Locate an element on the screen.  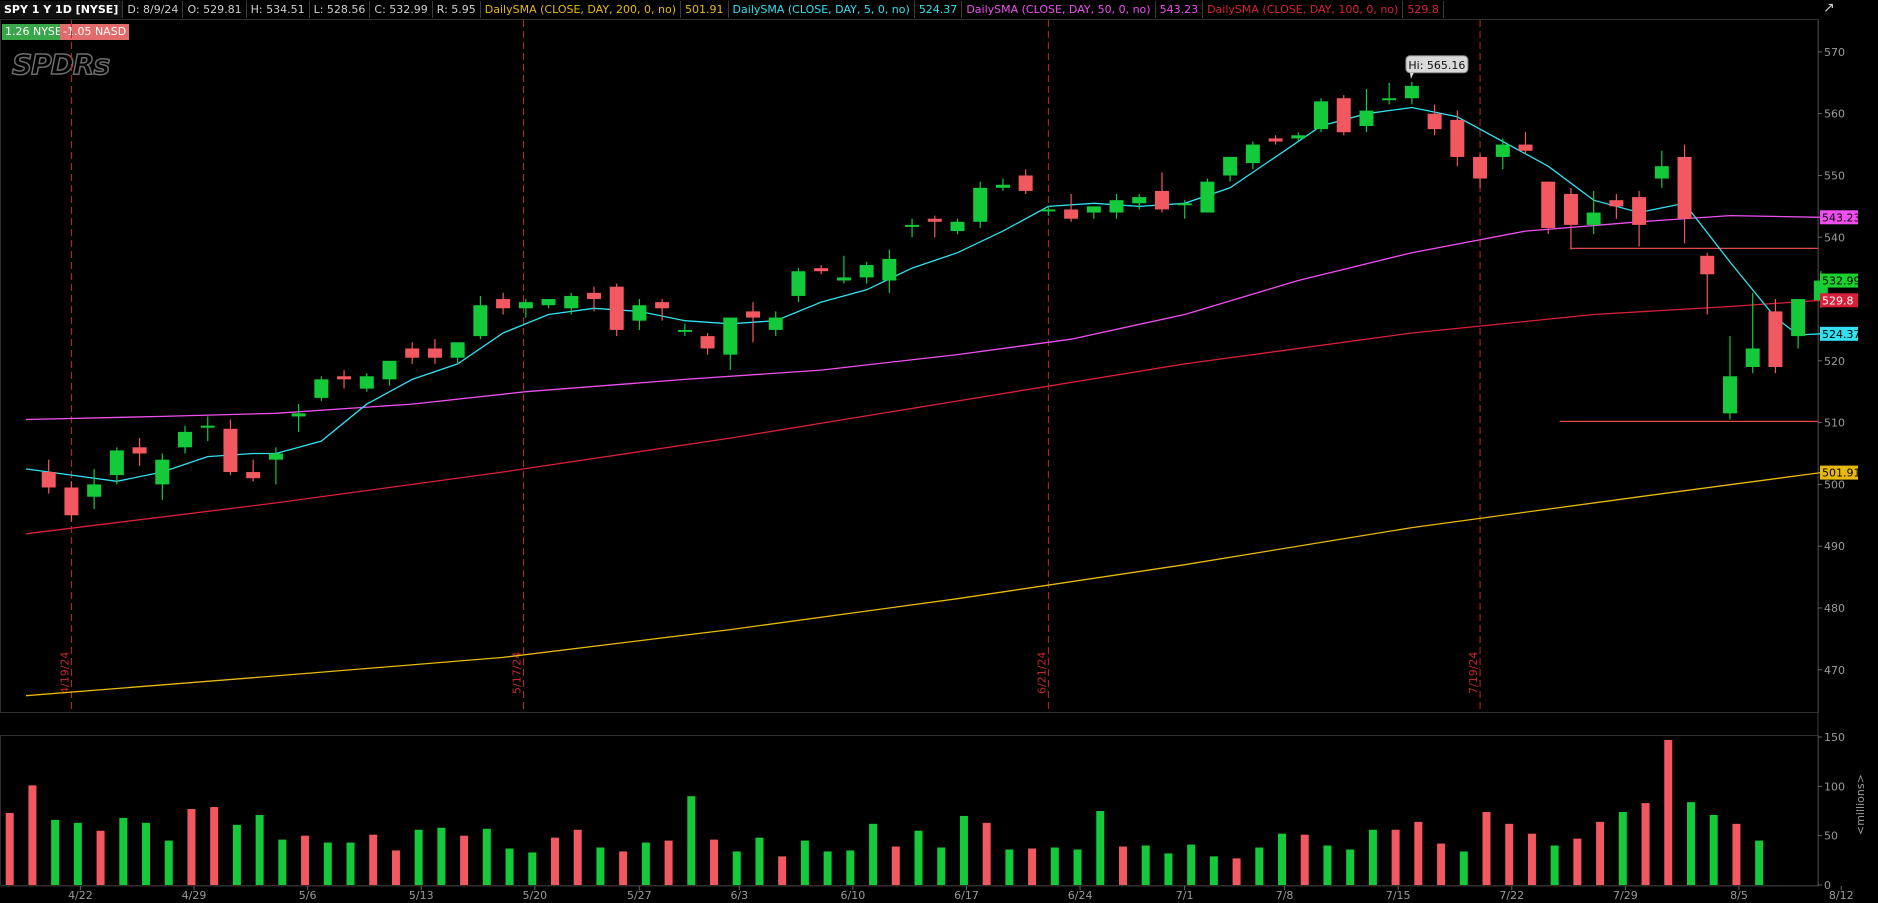
event-marker-label: 5/17/24 is located at coordinates (517, 673).